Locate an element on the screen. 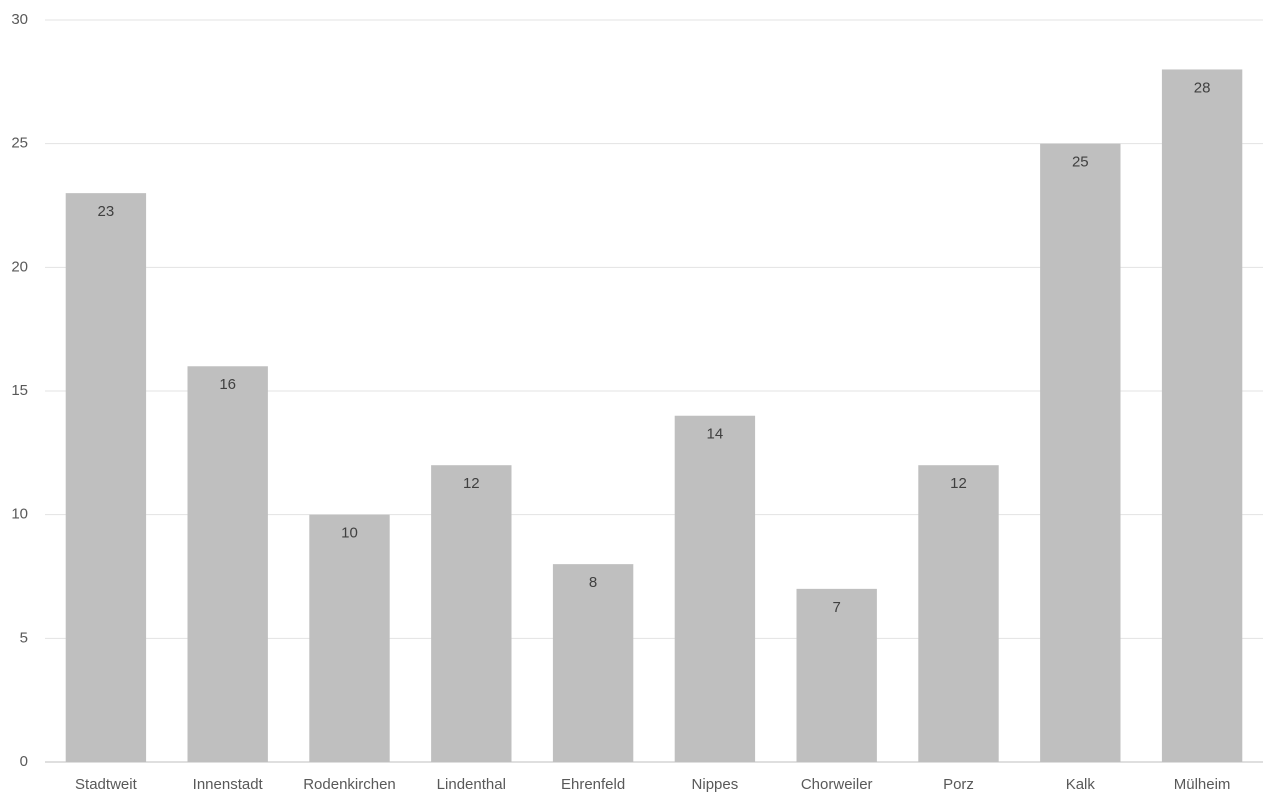 The width and height of the screenshot is (1280, 804). data-label: 14 is located at coordinates (715, 434).